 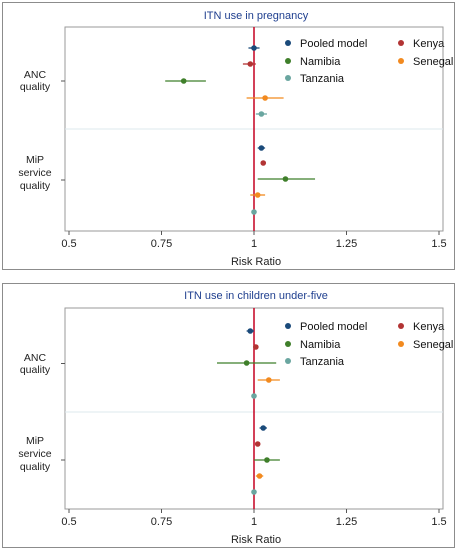 I want to click on chart-title: ITN use in pregnancy, so click(x=256, y=16).